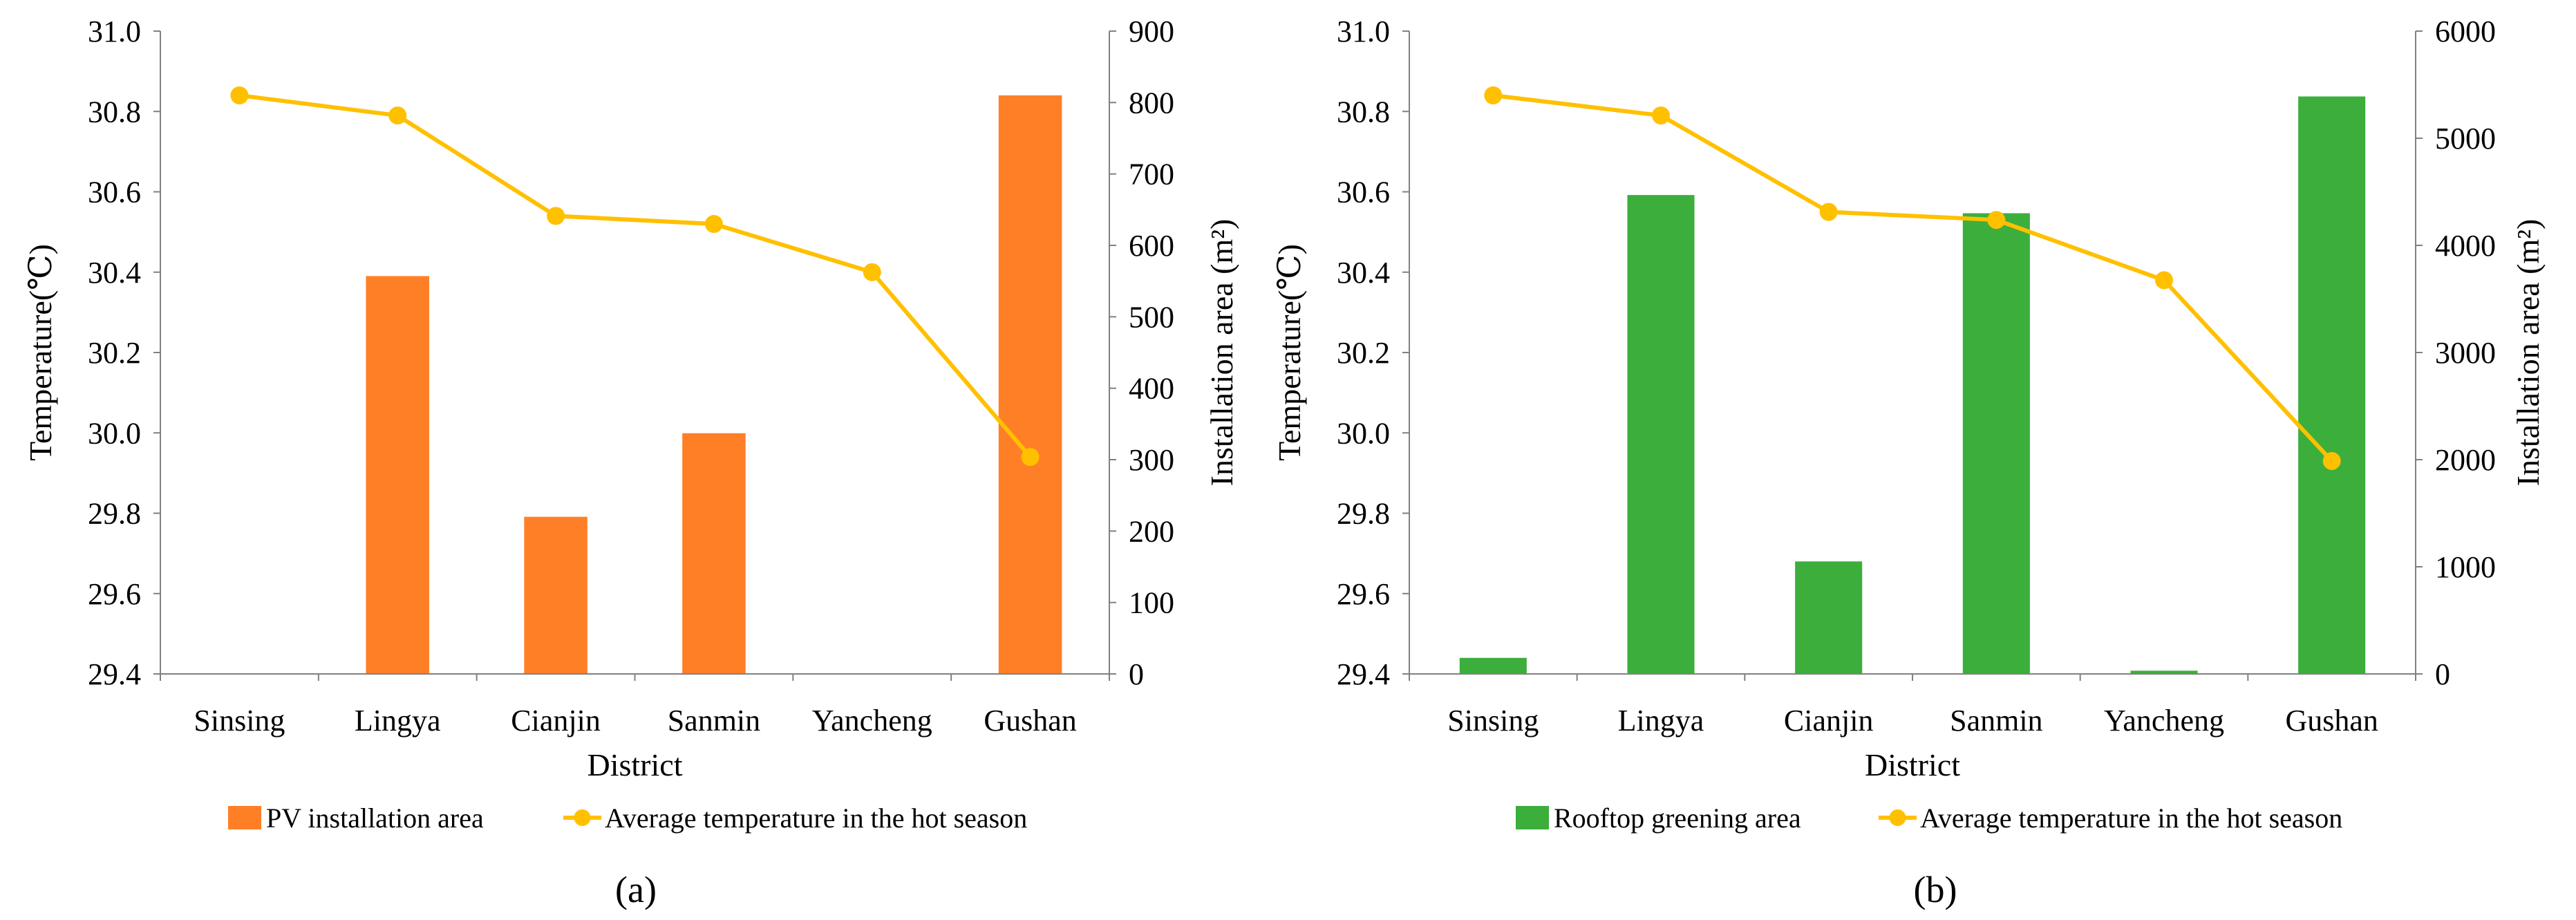 This screenshot has width=2576, height=920. I want to click on right-tick-label: 200, so click(1151, 531).